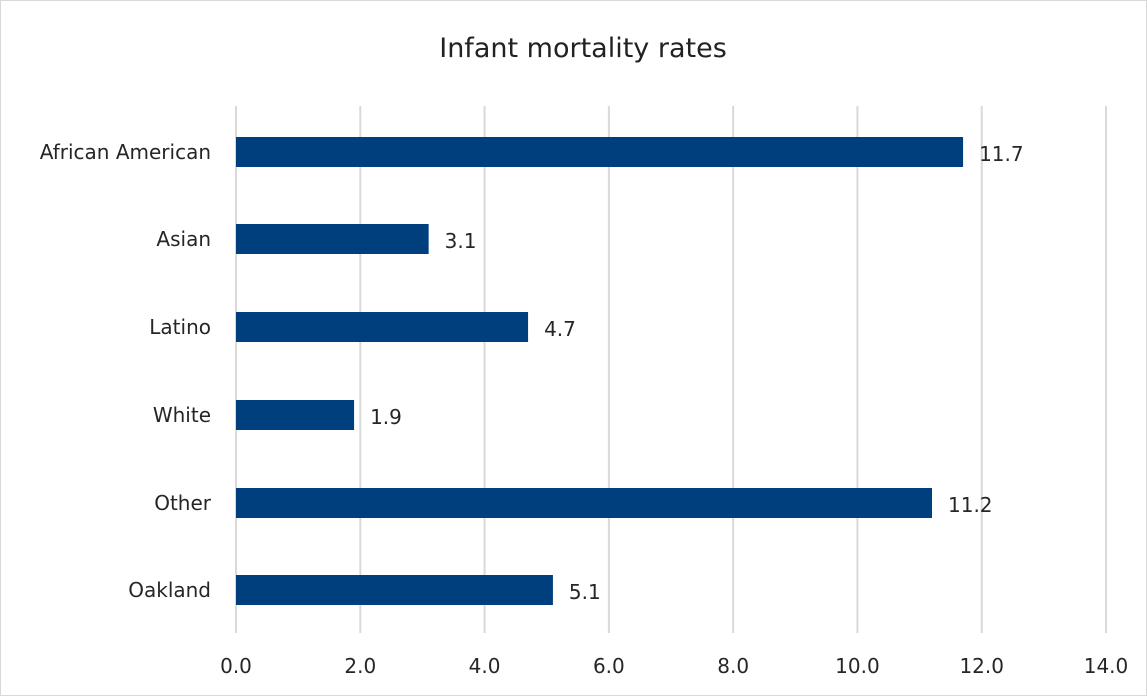  Describe the element at coordinates (169, 590) in the screenshot. I see `category-label: Oakland` at that location.